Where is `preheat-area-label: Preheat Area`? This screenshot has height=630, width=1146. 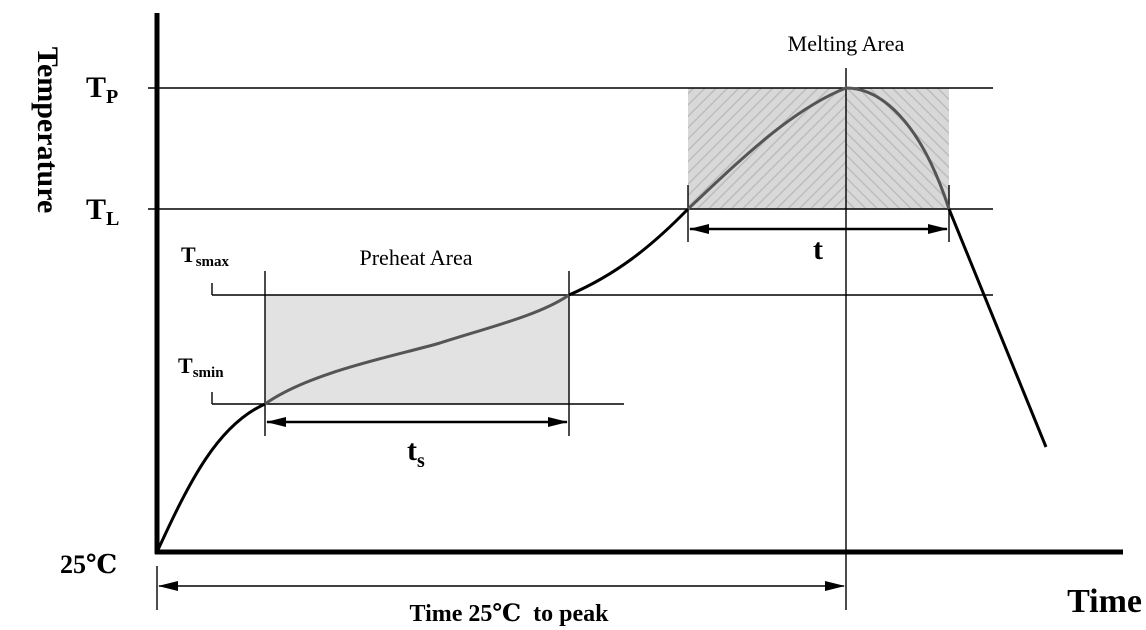
preheat-area-label: Preheat Area is located at coordinates (416, 257).